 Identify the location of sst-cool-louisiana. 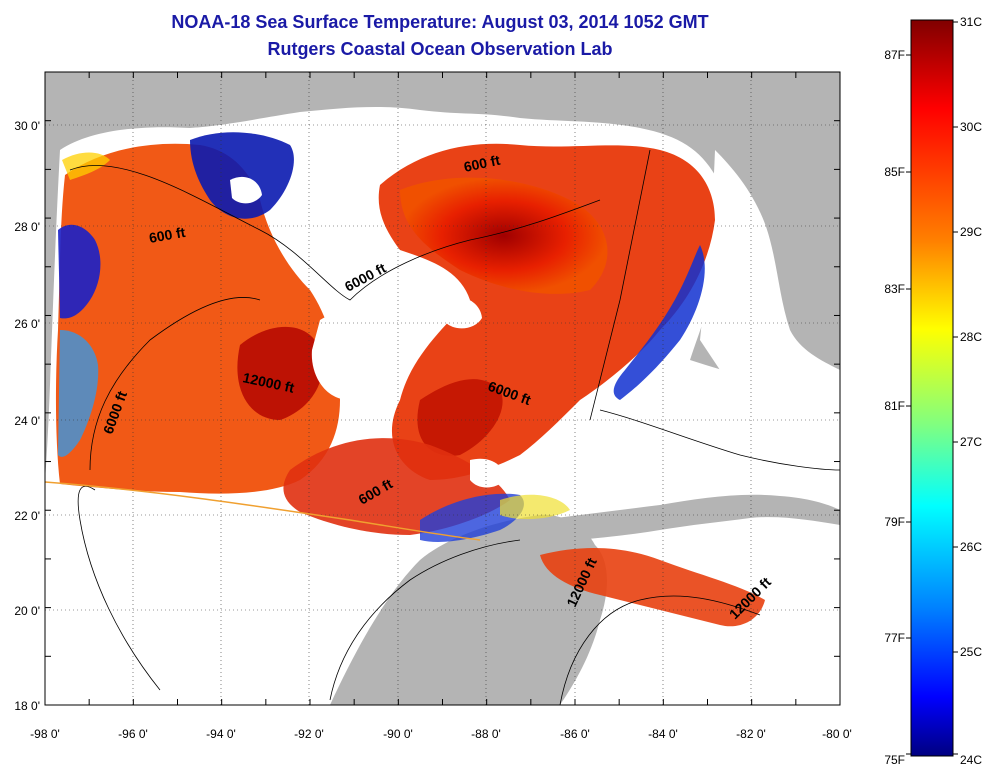
(242, 175).